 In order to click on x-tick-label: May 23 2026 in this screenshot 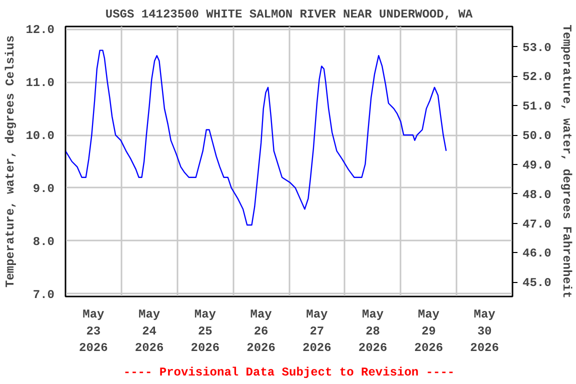, I will do `click(93, 332)`.